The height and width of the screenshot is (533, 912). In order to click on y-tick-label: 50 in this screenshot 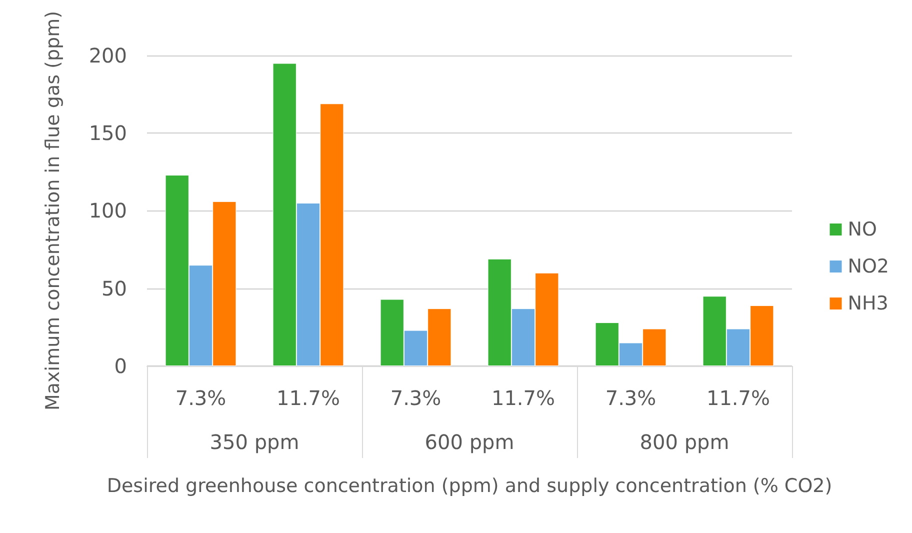, I will do `click(114, 288)`.